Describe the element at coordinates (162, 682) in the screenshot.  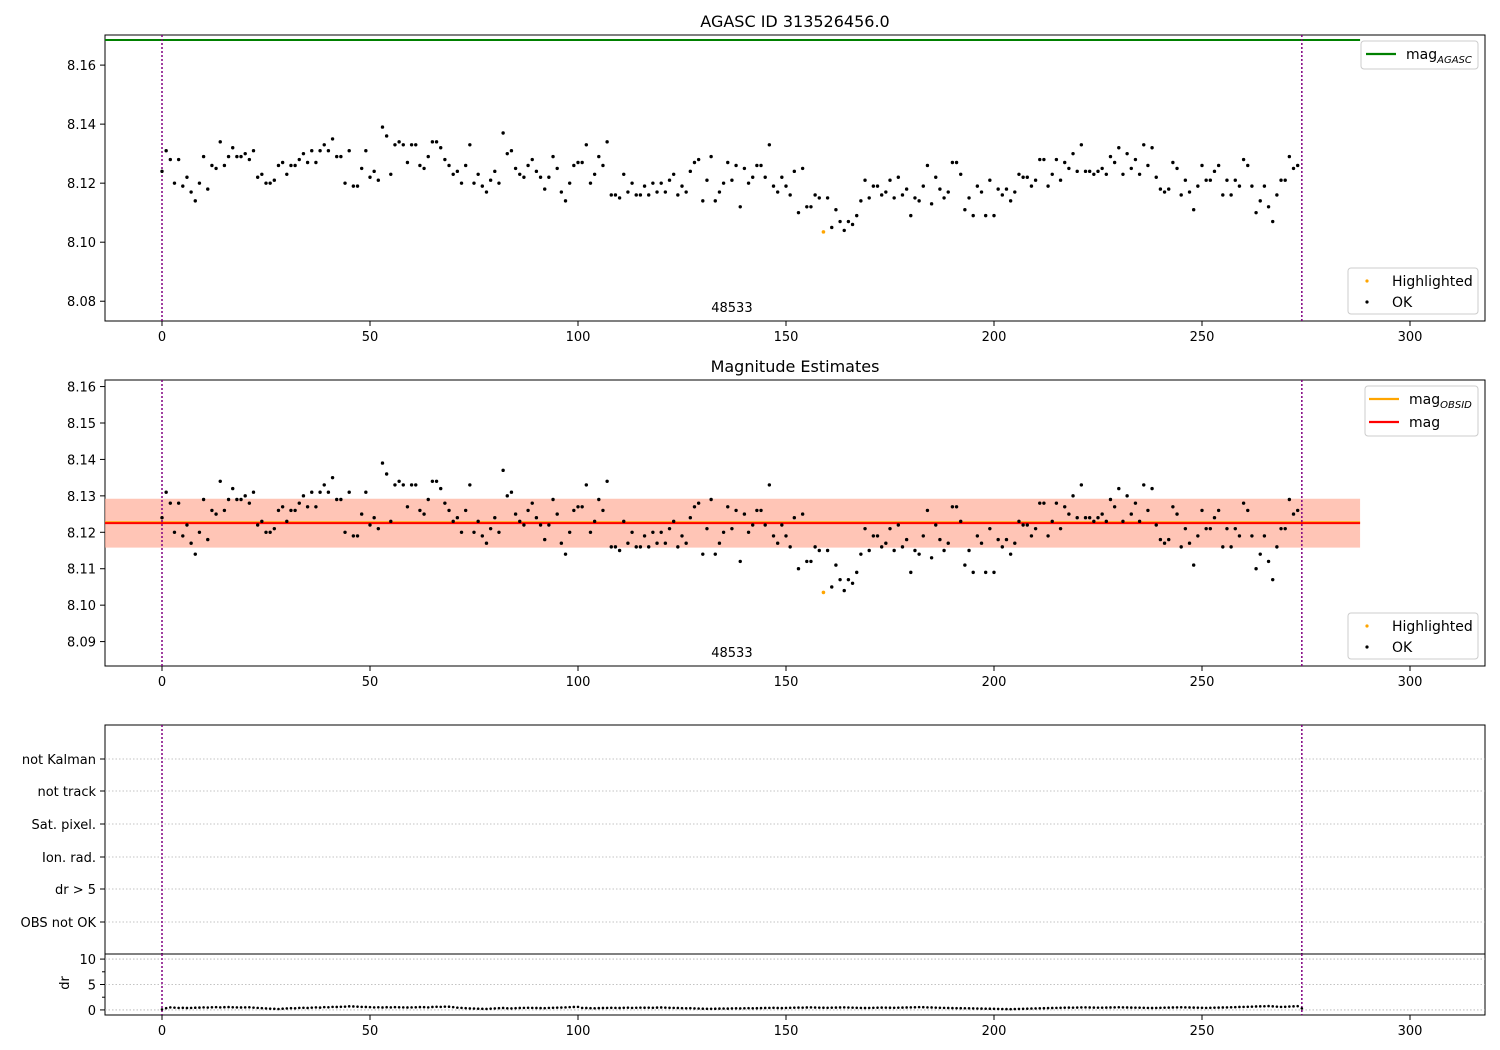
I see `panel2-xtick-label: 0` at that location.